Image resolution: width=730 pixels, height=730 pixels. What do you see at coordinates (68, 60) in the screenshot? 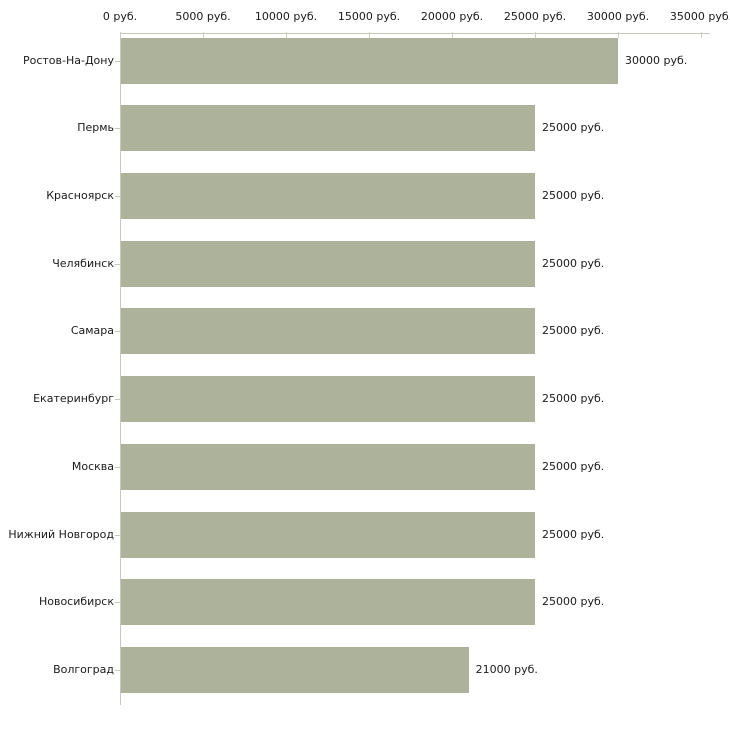
I see `category-label: Ростов-На-Дону` at bounding box center [68, 60].